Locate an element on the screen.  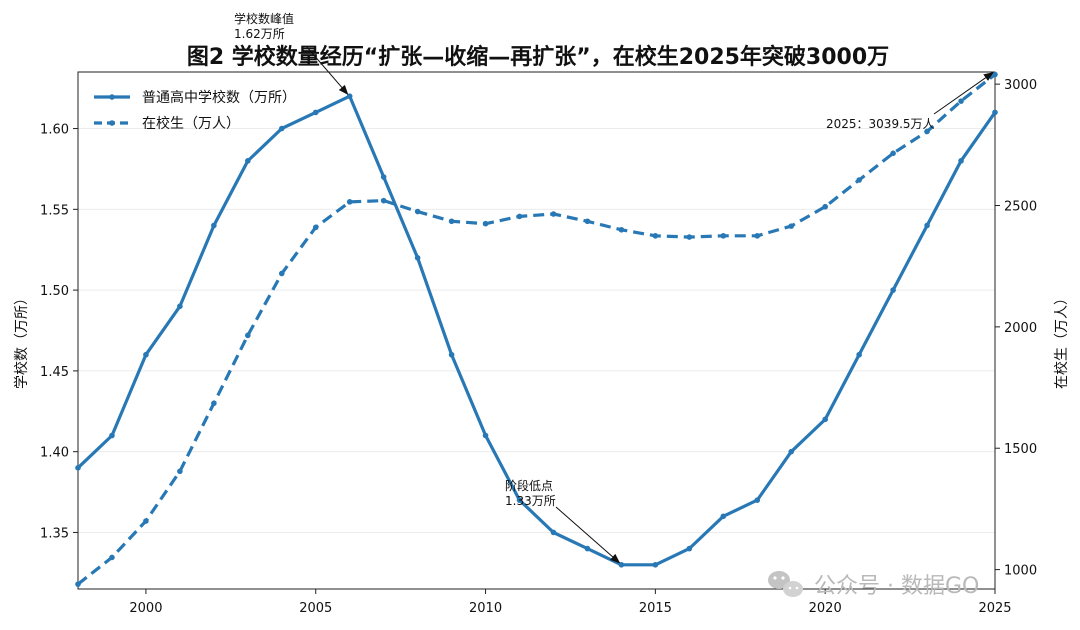
annotation-low-line-0: 阶段低点 is located at coordinates (529, 485).